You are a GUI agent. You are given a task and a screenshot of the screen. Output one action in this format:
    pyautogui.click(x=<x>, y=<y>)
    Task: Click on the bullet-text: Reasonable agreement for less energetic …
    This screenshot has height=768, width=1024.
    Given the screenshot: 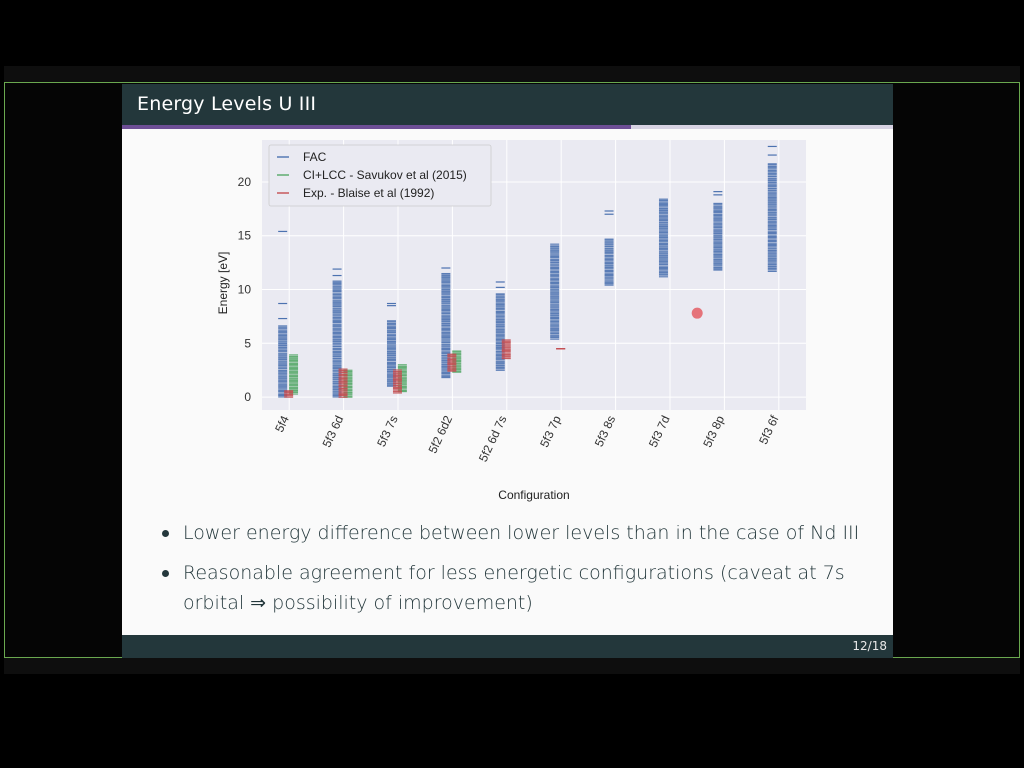 What is the action you would take?
    pyautogui.click(x=514, y=588)
    